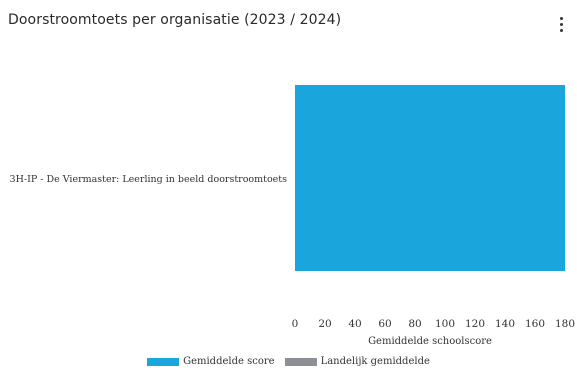  What do you see at coordinates (561, 24) in the screenshot?
I see `more-vert-icon` at bounding box center [561, 24].